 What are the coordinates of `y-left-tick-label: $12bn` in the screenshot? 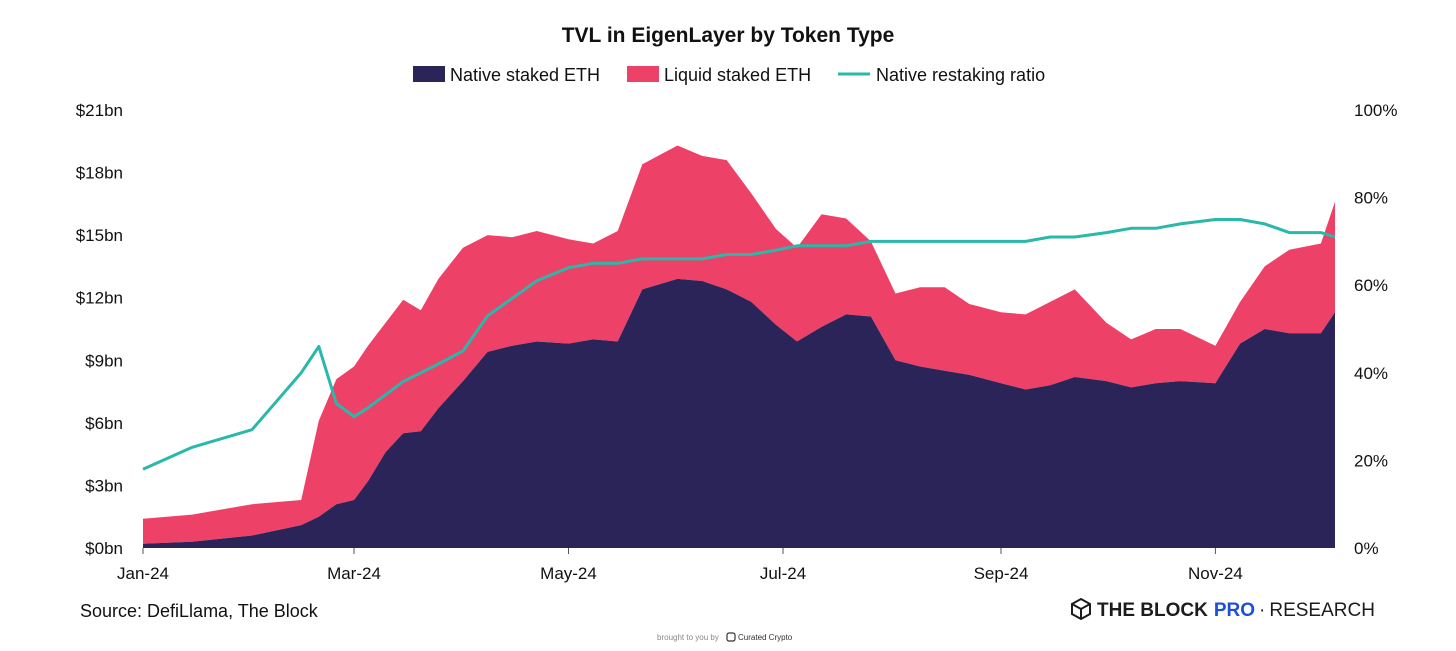 It's located at (99, 298).